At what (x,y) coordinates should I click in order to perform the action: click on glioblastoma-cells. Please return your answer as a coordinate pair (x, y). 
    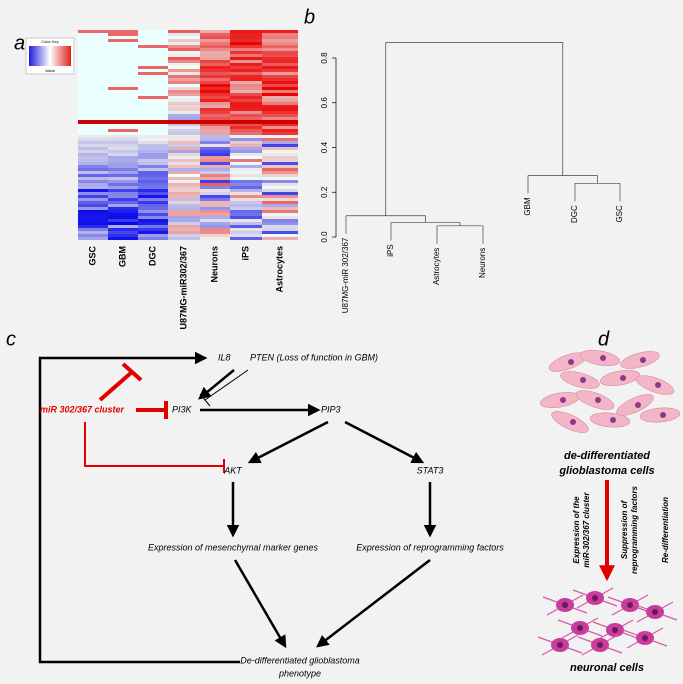
    Looking at the image, I should click on (610, 391).